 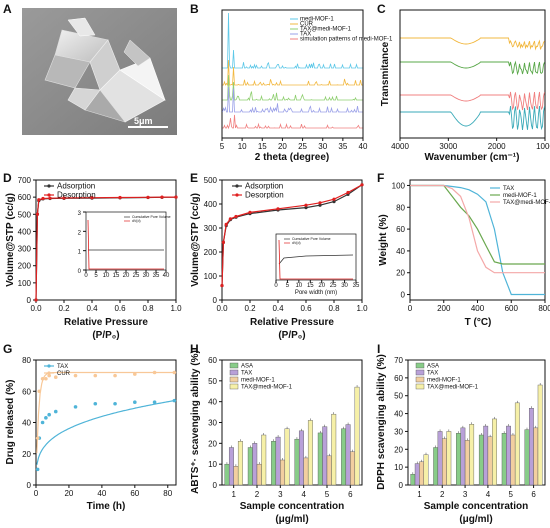 What do you see at coordinates (126, 276) in the screenshot?
I see `x-tick-label: 20` at bounding box center [126, 276].